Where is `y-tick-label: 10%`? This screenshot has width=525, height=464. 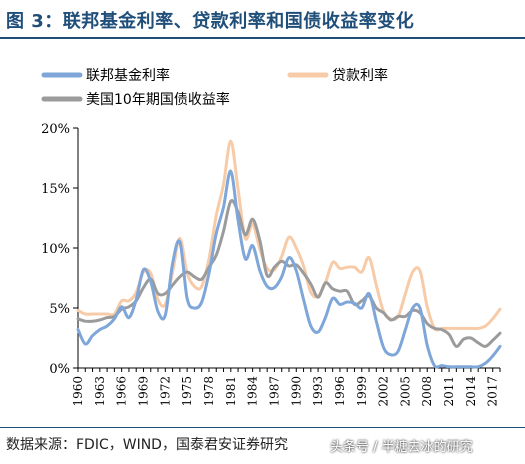
y-tick-label: 10% is located at coordinates (55, 249).